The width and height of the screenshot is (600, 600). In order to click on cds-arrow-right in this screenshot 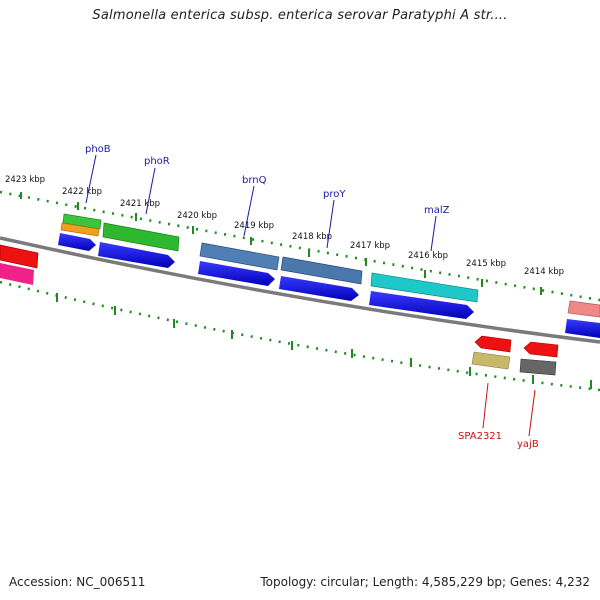, I will do `click(582, 328)`.